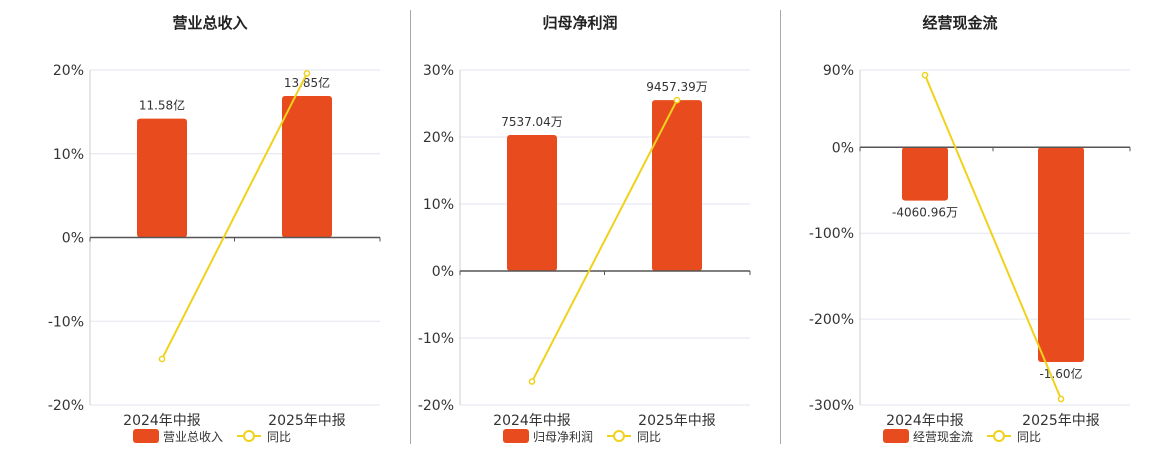 Image resolution: width=1160 pixels, height=454 pixels. Describe the element at coordinates (438, 71) in the screenshot. I see `y-tick-label: 30%` at that location.